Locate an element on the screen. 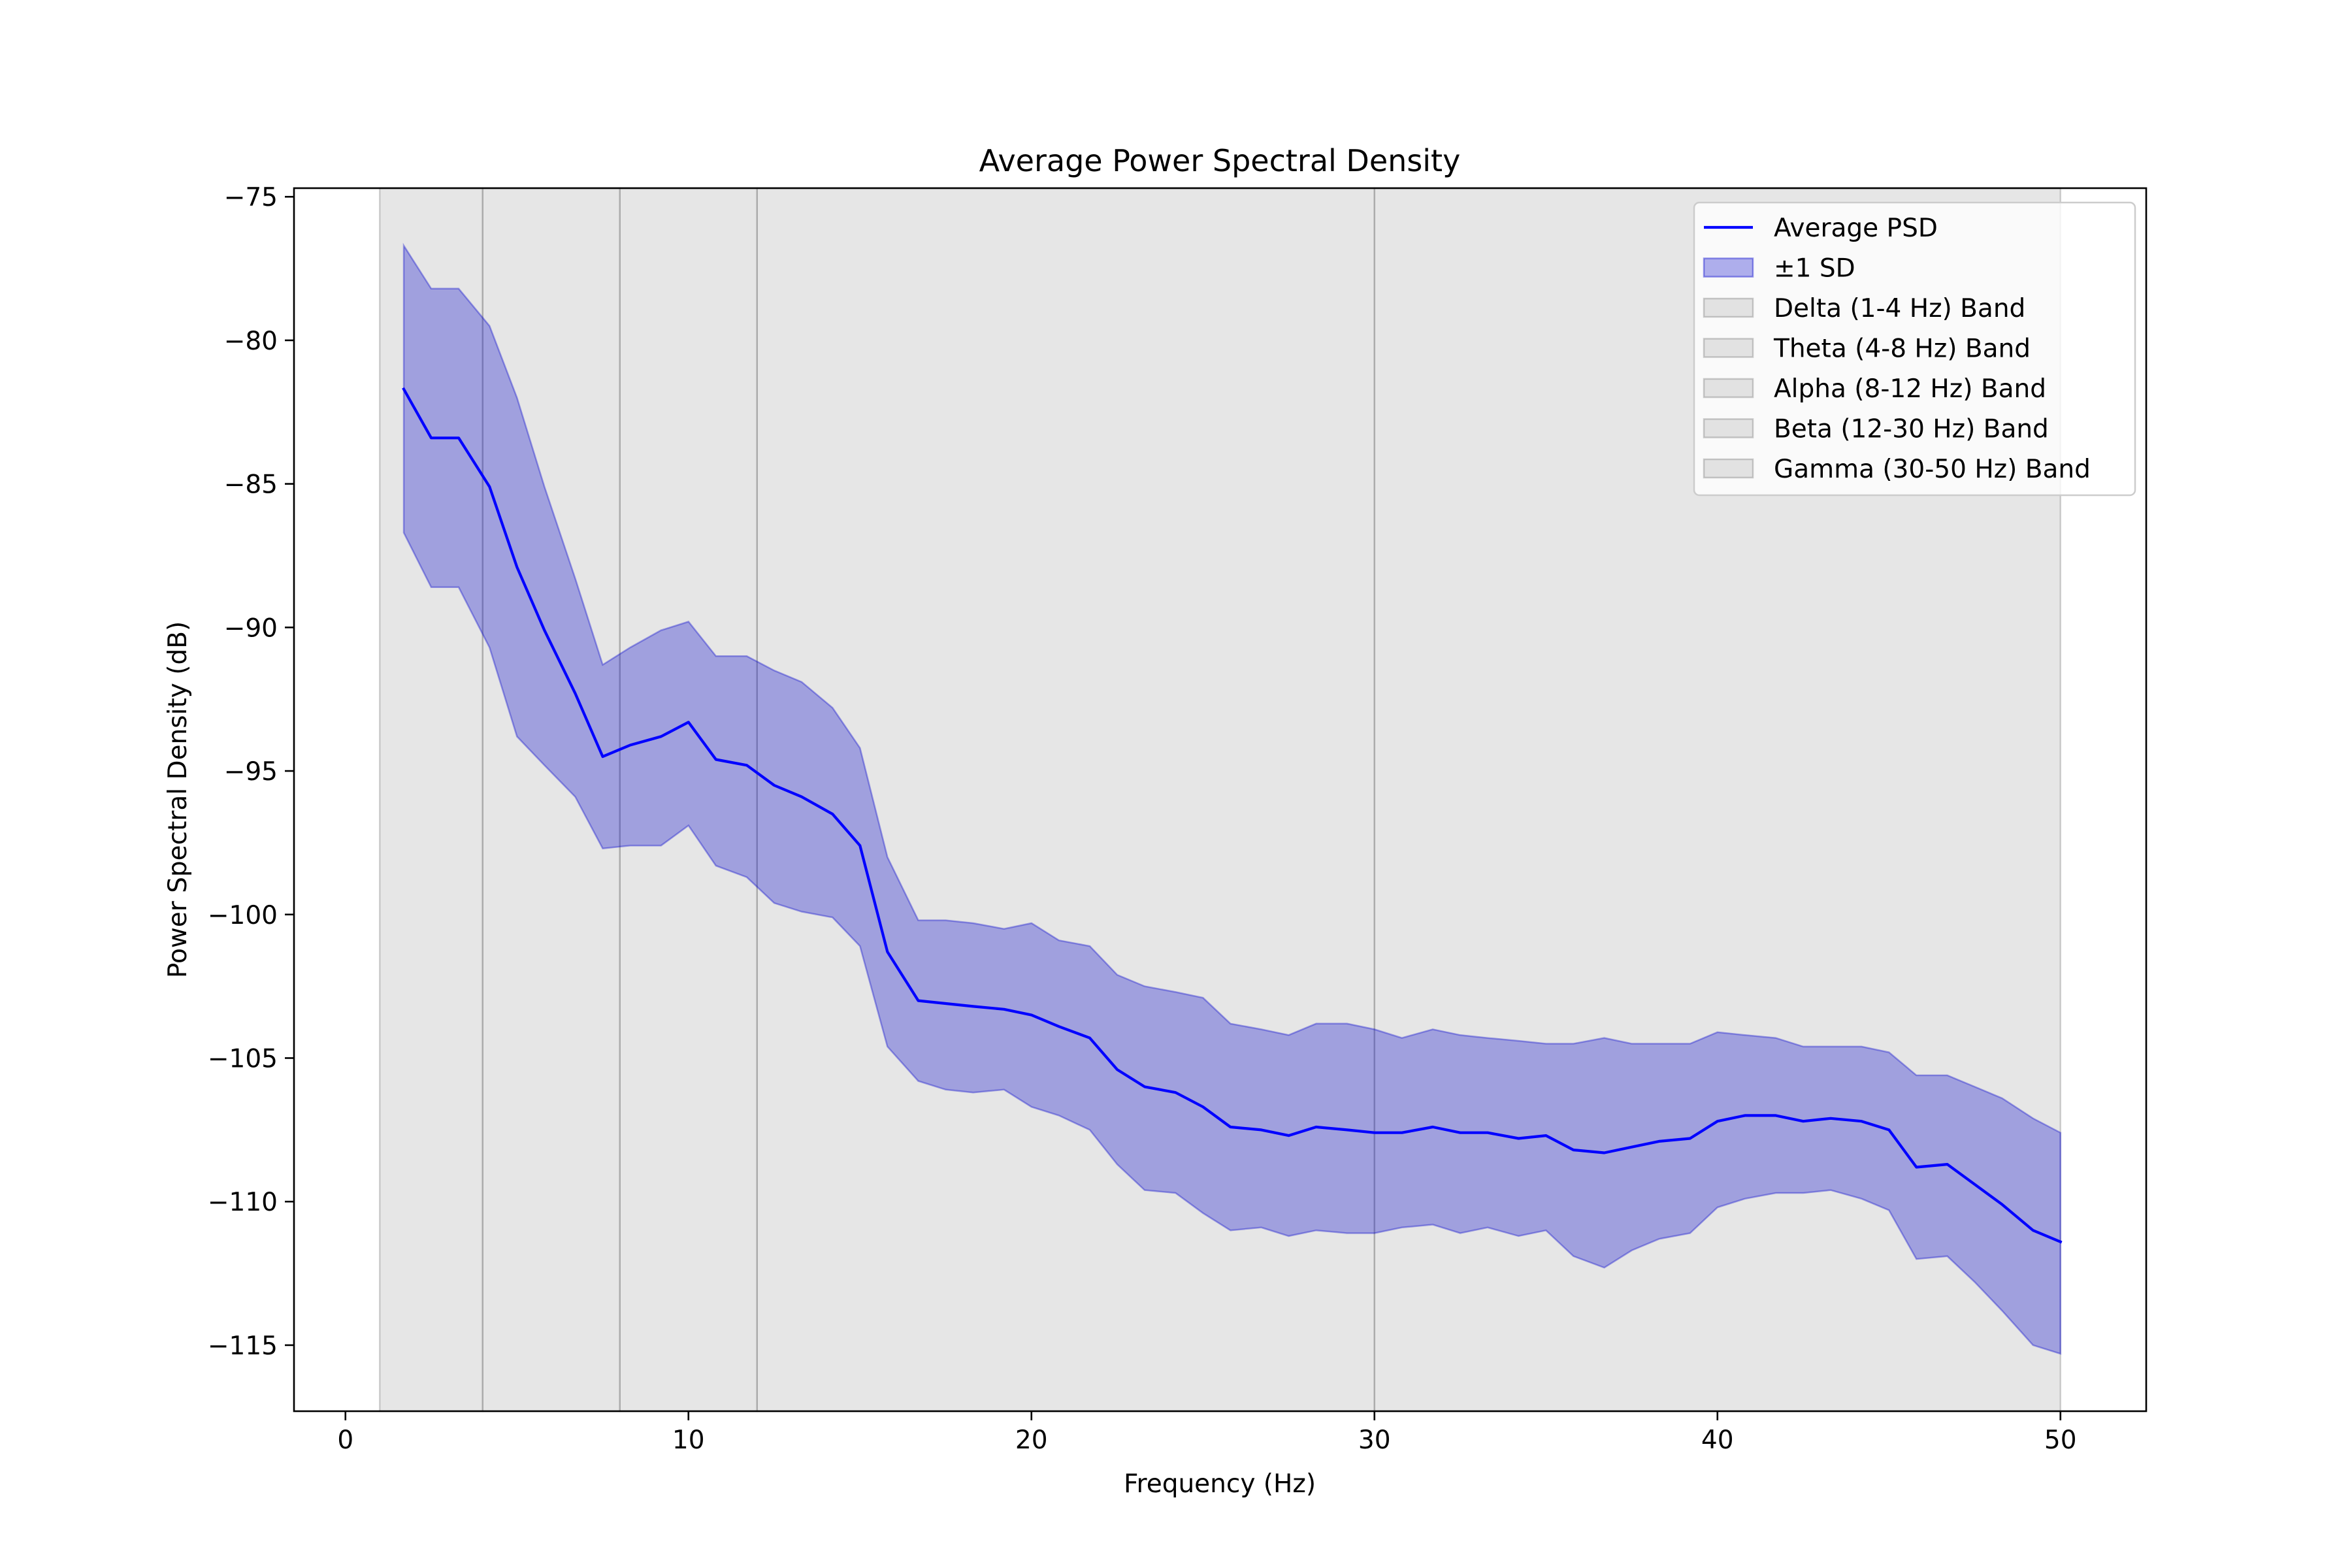  x-tick-label: 0 is located at coordinates (345, 1440).